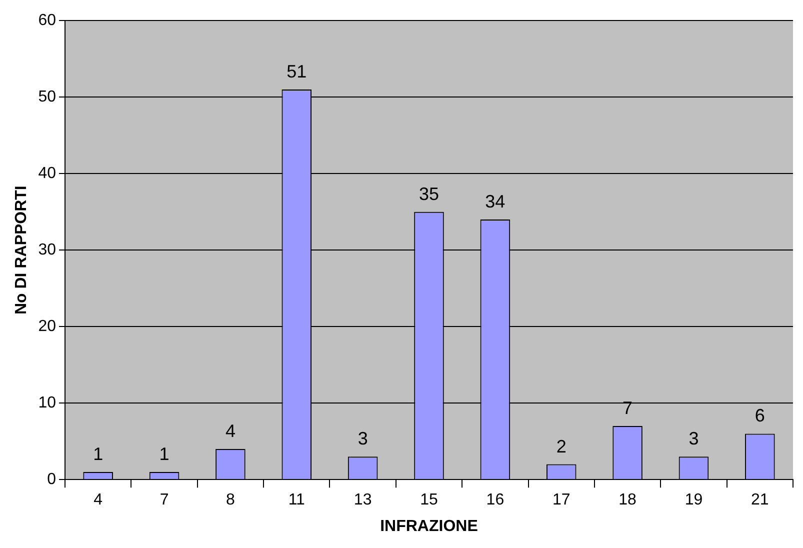 Image resolution: width=803 pixels, height=548 pixels. I want to click on x-tick-label: 16, so click(495, 500).